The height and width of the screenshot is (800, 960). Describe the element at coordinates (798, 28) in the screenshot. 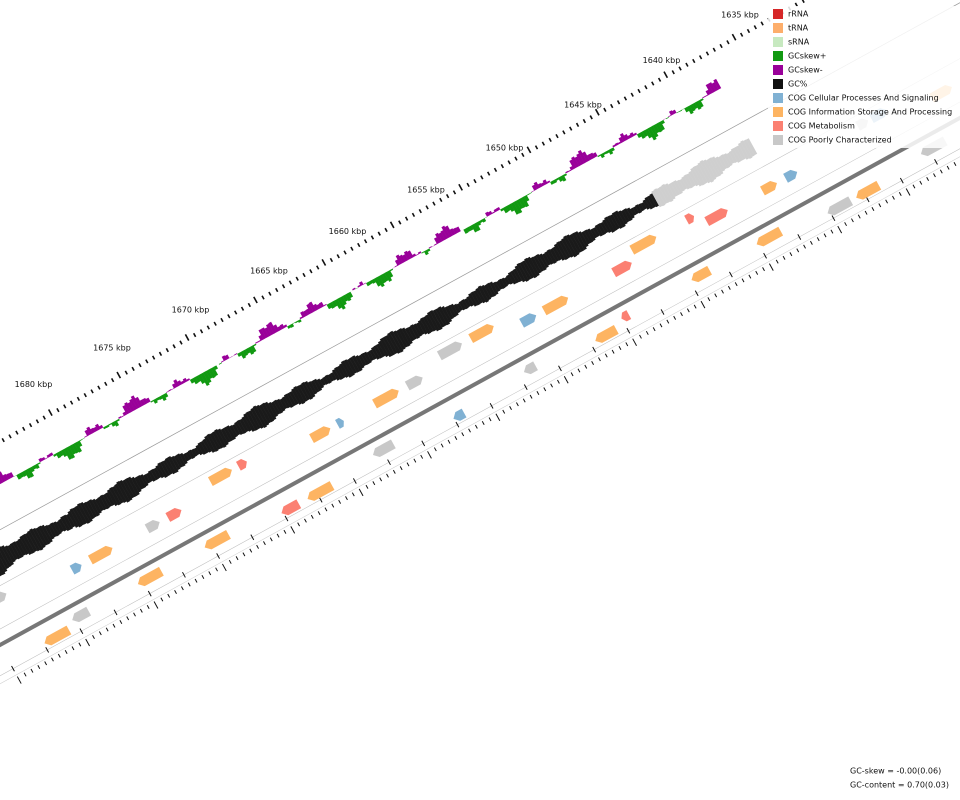

I see `legend-label: tRNA` at that location.